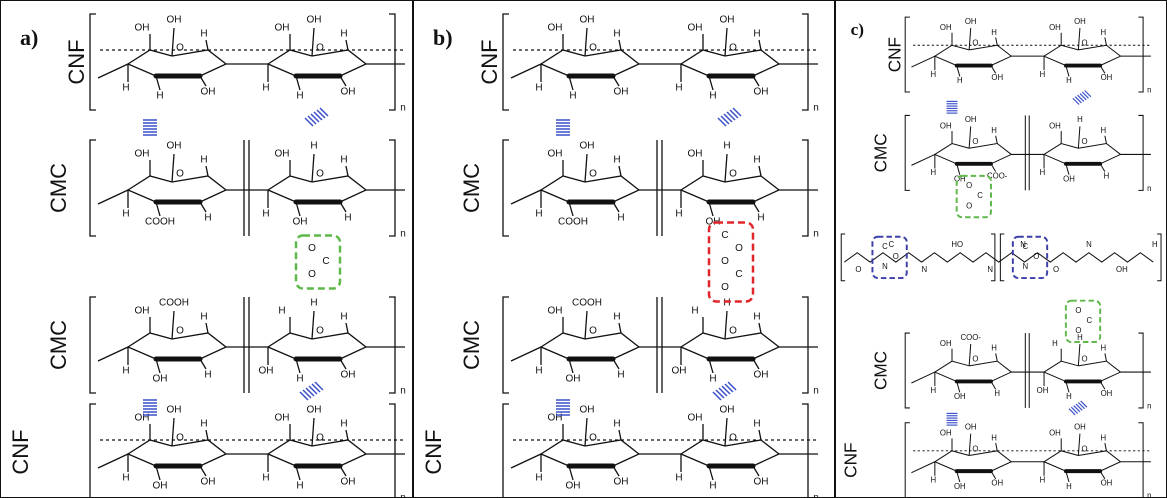 The image size is (1167, 498). What do you see at coordinates (1089, 244) in the screenshot?
I see `linker-label: N` at bounding box center [1089, 244].